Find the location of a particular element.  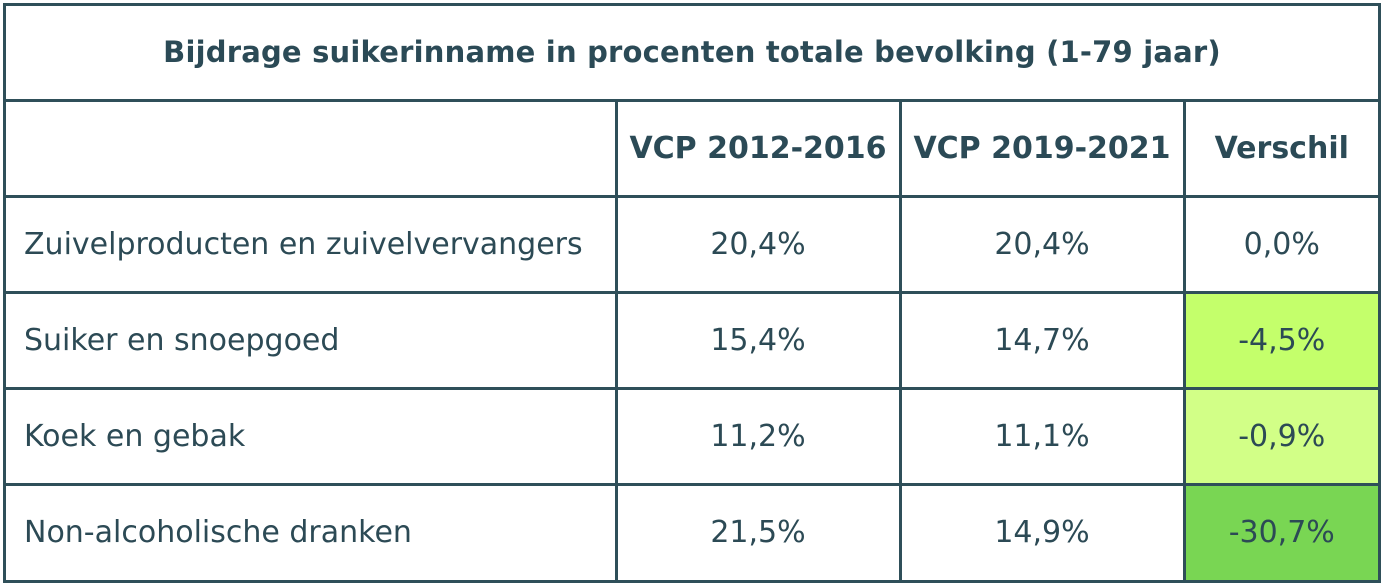

row-label: Suiker en snoepgoed is located at coordinates (312, 340).